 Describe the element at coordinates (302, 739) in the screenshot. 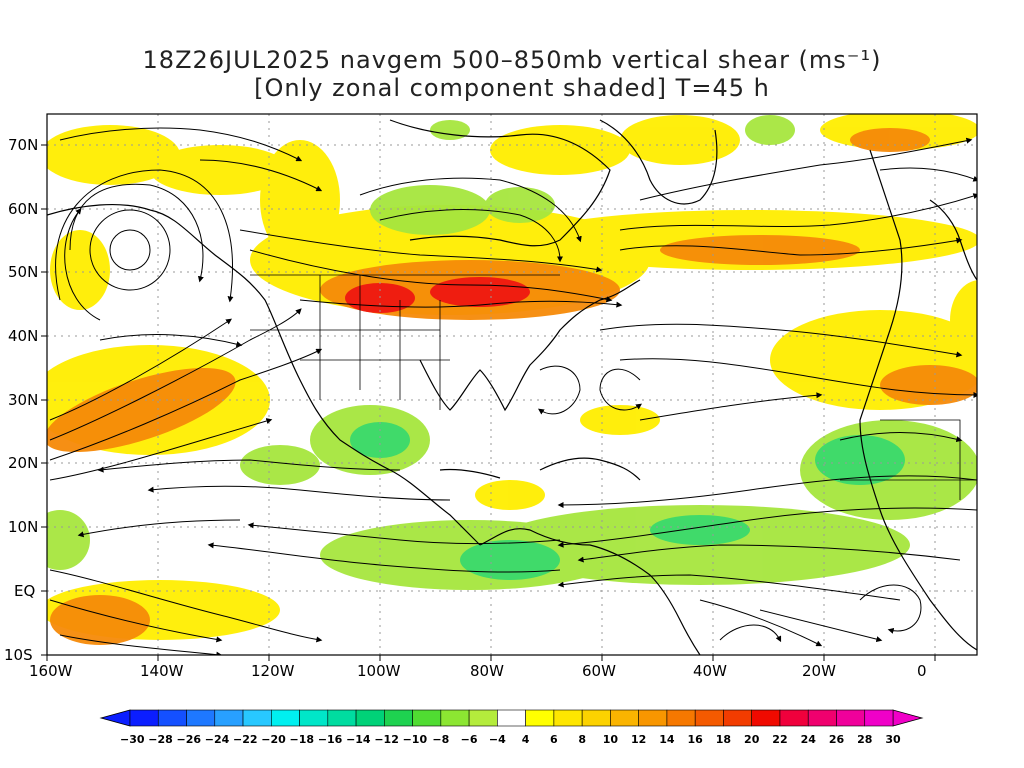

I see `colorbar-label: −18` at that location.